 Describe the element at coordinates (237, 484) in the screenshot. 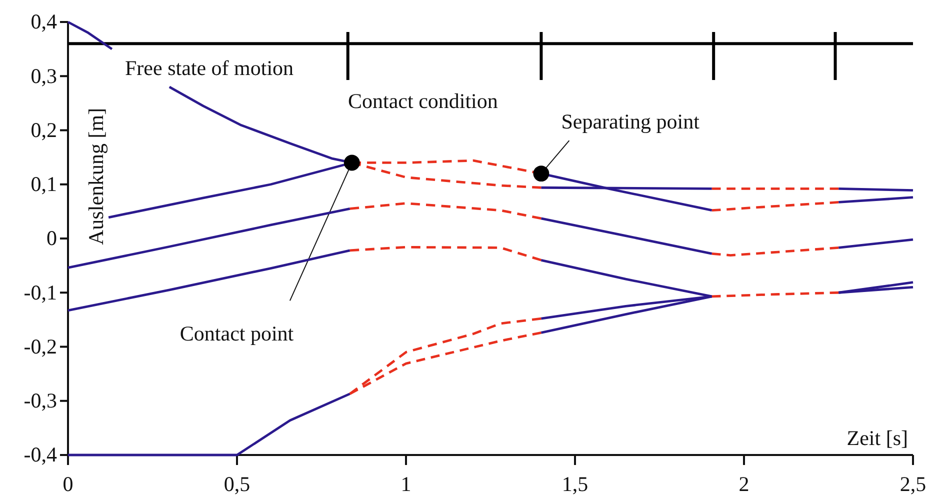

I see `x-tick-label: 0,5` at that location.